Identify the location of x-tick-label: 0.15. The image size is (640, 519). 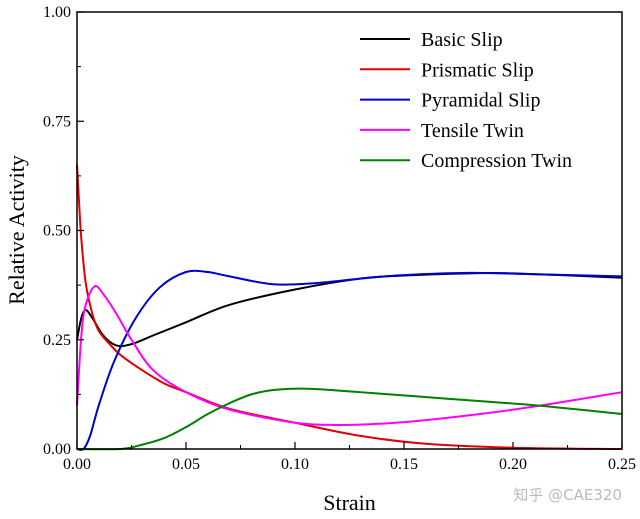
(404, 464).